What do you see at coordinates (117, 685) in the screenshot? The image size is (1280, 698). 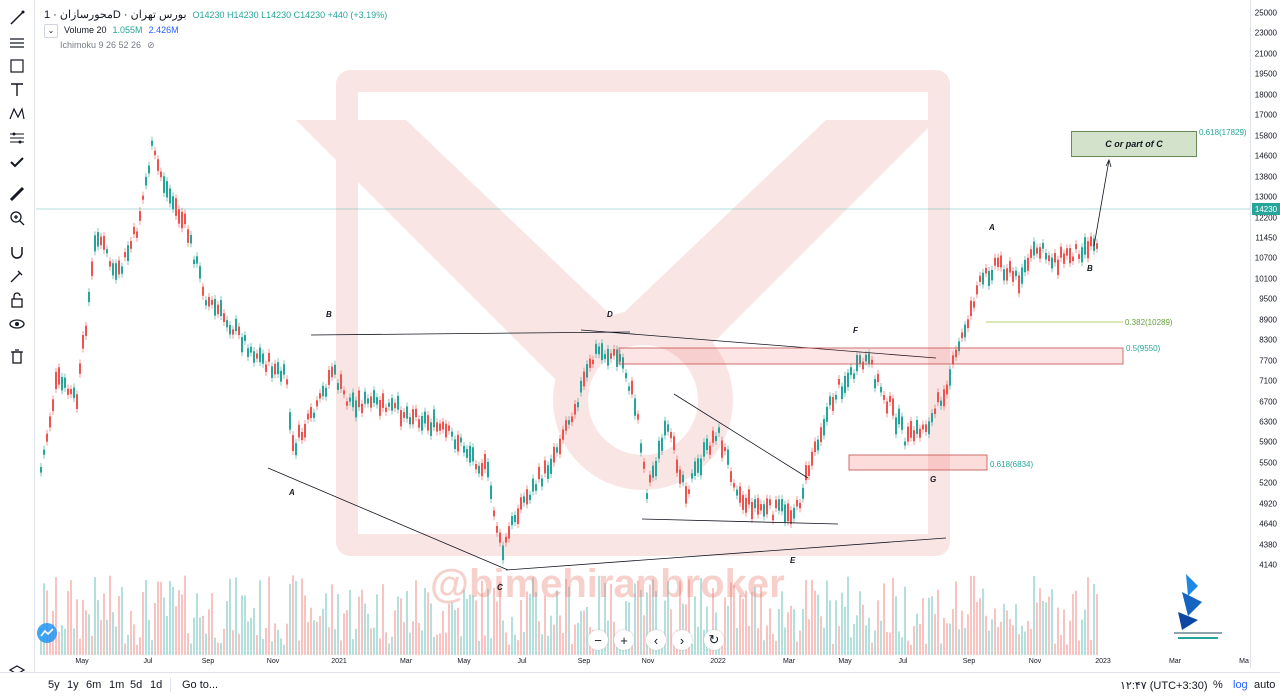 I see `range-1m-button: 1m` at bounding box center [117, 685].